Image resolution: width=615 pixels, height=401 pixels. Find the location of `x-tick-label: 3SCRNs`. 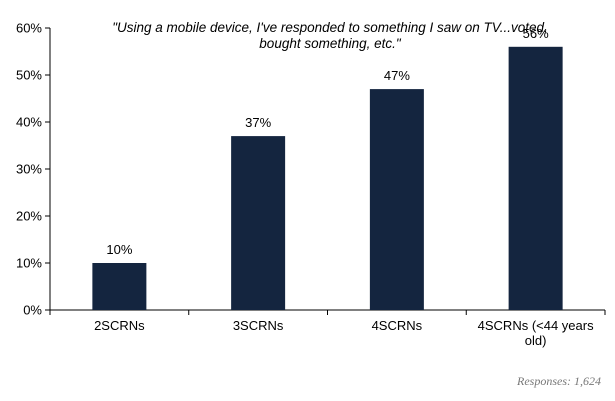

x-tick-label: 3SCRNs is located at coordinates (258, 325).